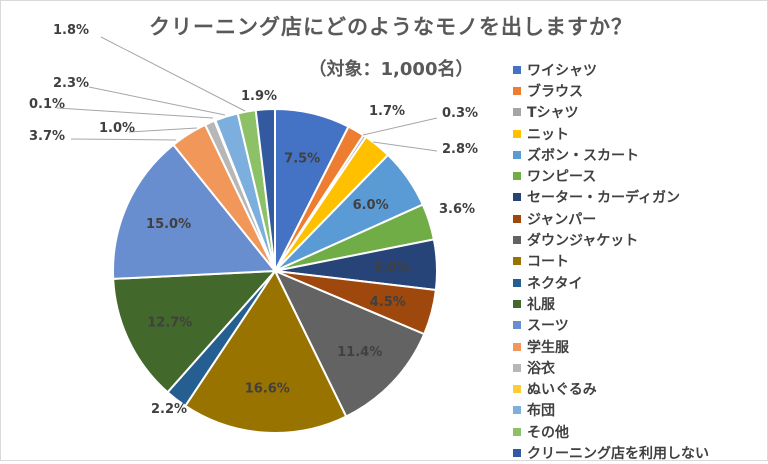  What do you see at coordinates (611, 175) in the screenshot?
I see `legend-item: ワンピース` at bounding box center [611, 175].